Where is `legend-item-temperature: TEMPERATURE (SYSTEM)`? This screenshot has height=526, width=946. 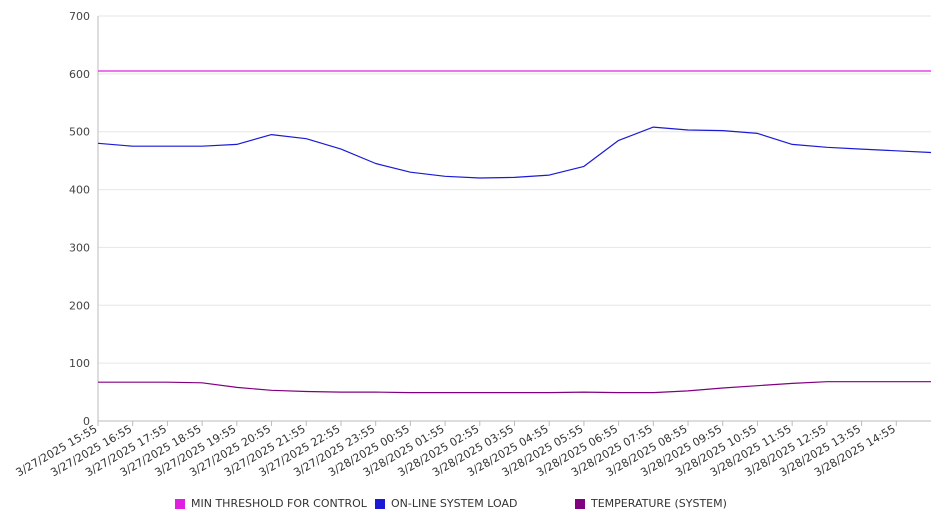
legend-item-temperature: TEMPERATURE (SYSTEM) is located at coordinates (651, 503).